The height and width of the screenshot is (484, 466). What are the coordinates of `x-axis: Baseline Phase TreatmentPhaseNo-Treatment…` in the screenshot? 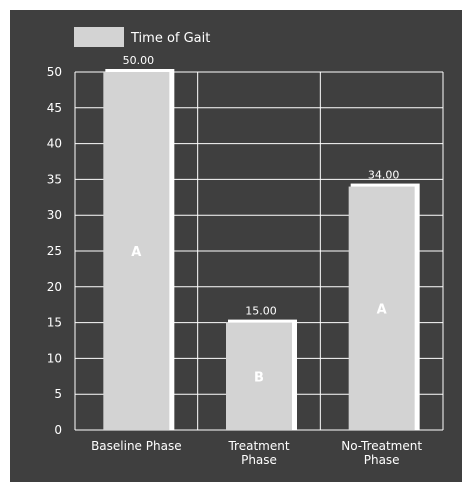 It's located at (256, 453).